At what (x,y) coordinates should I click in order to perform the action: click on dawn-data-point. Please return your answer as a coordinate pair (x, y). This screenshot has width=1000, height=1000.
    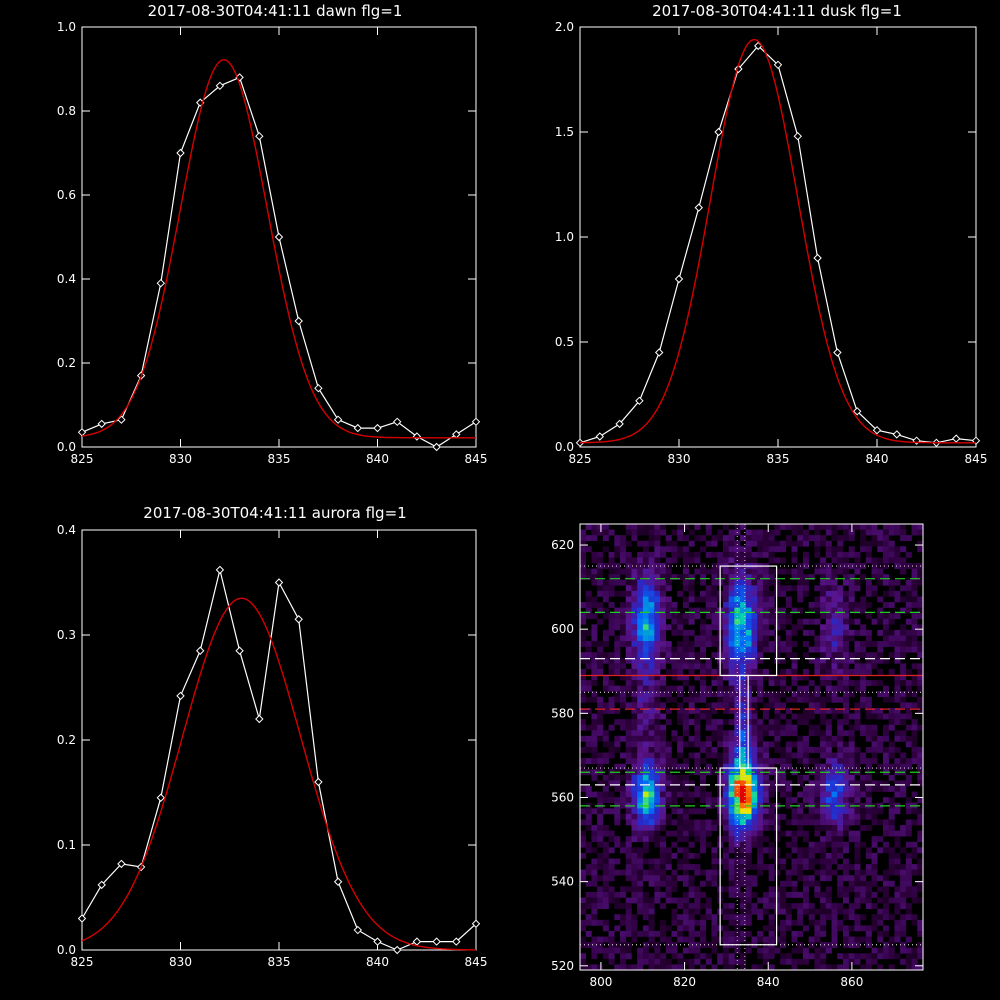
    Looking at the image, I should click on (338, 419).